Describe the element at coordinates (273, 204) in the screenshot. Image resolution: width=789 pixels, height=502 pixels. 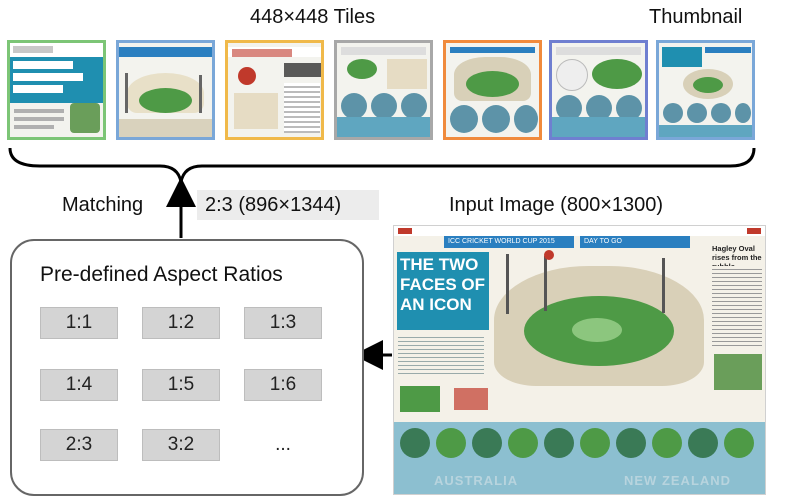
I see `matched-ratio-text: 2:3 (896×1344)` at that location.